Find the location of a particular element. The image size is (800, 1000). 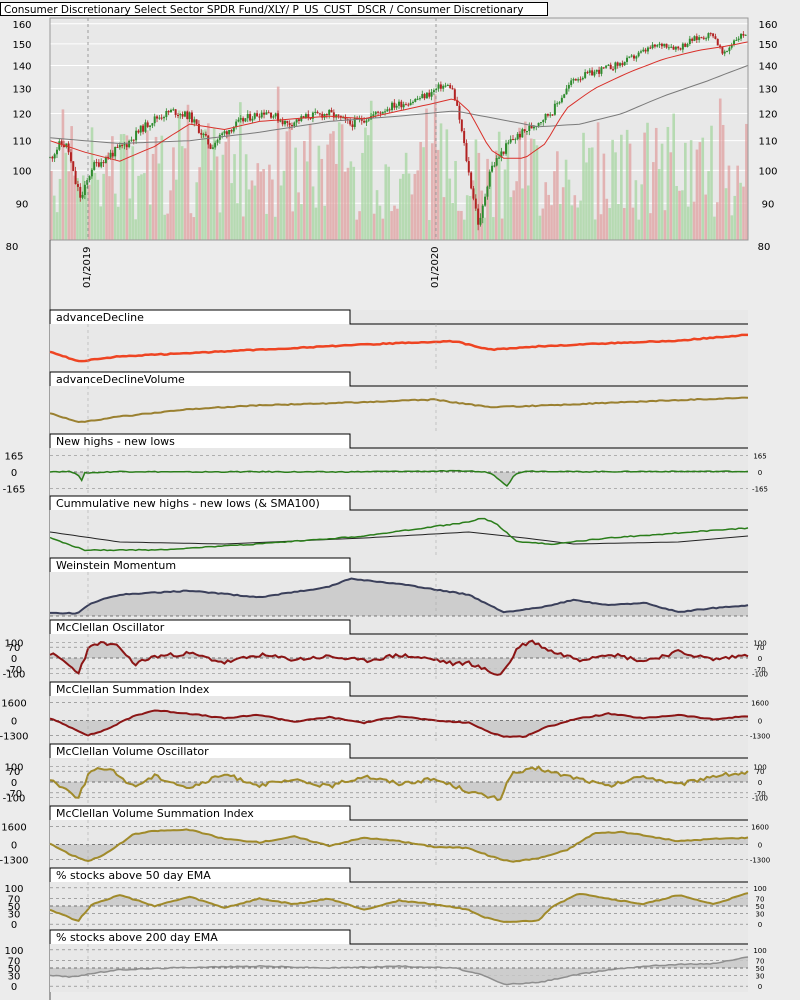

indicator-title: New highs - new lows is located at coordinates (115, 441).